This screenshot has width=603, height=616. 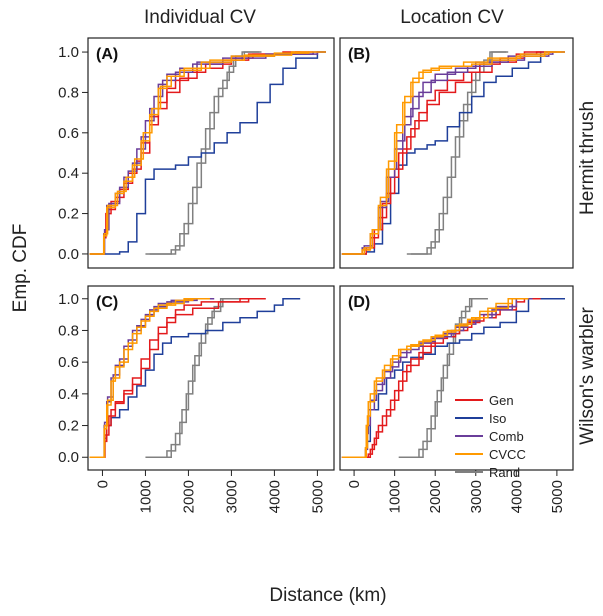 What do you see at coordinates (107, 302) in the screenshot?
I see `panel-label: (C)` at bounding box center [107, 302].